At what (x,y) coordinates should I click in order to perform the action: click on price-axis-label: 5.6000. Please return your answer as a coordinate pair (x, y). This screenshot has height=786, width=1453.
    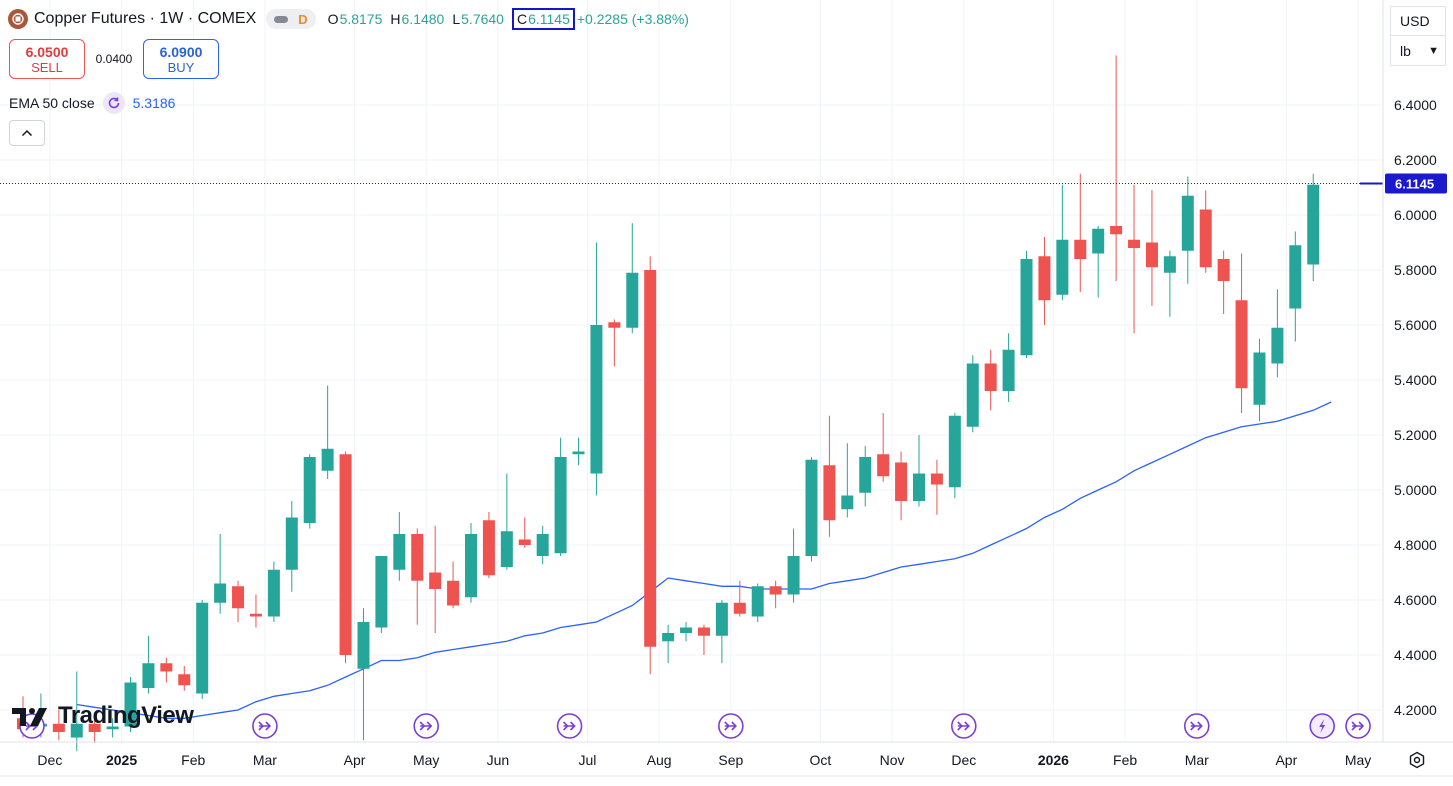
    Looking at the image, I should click on (1415, 325).